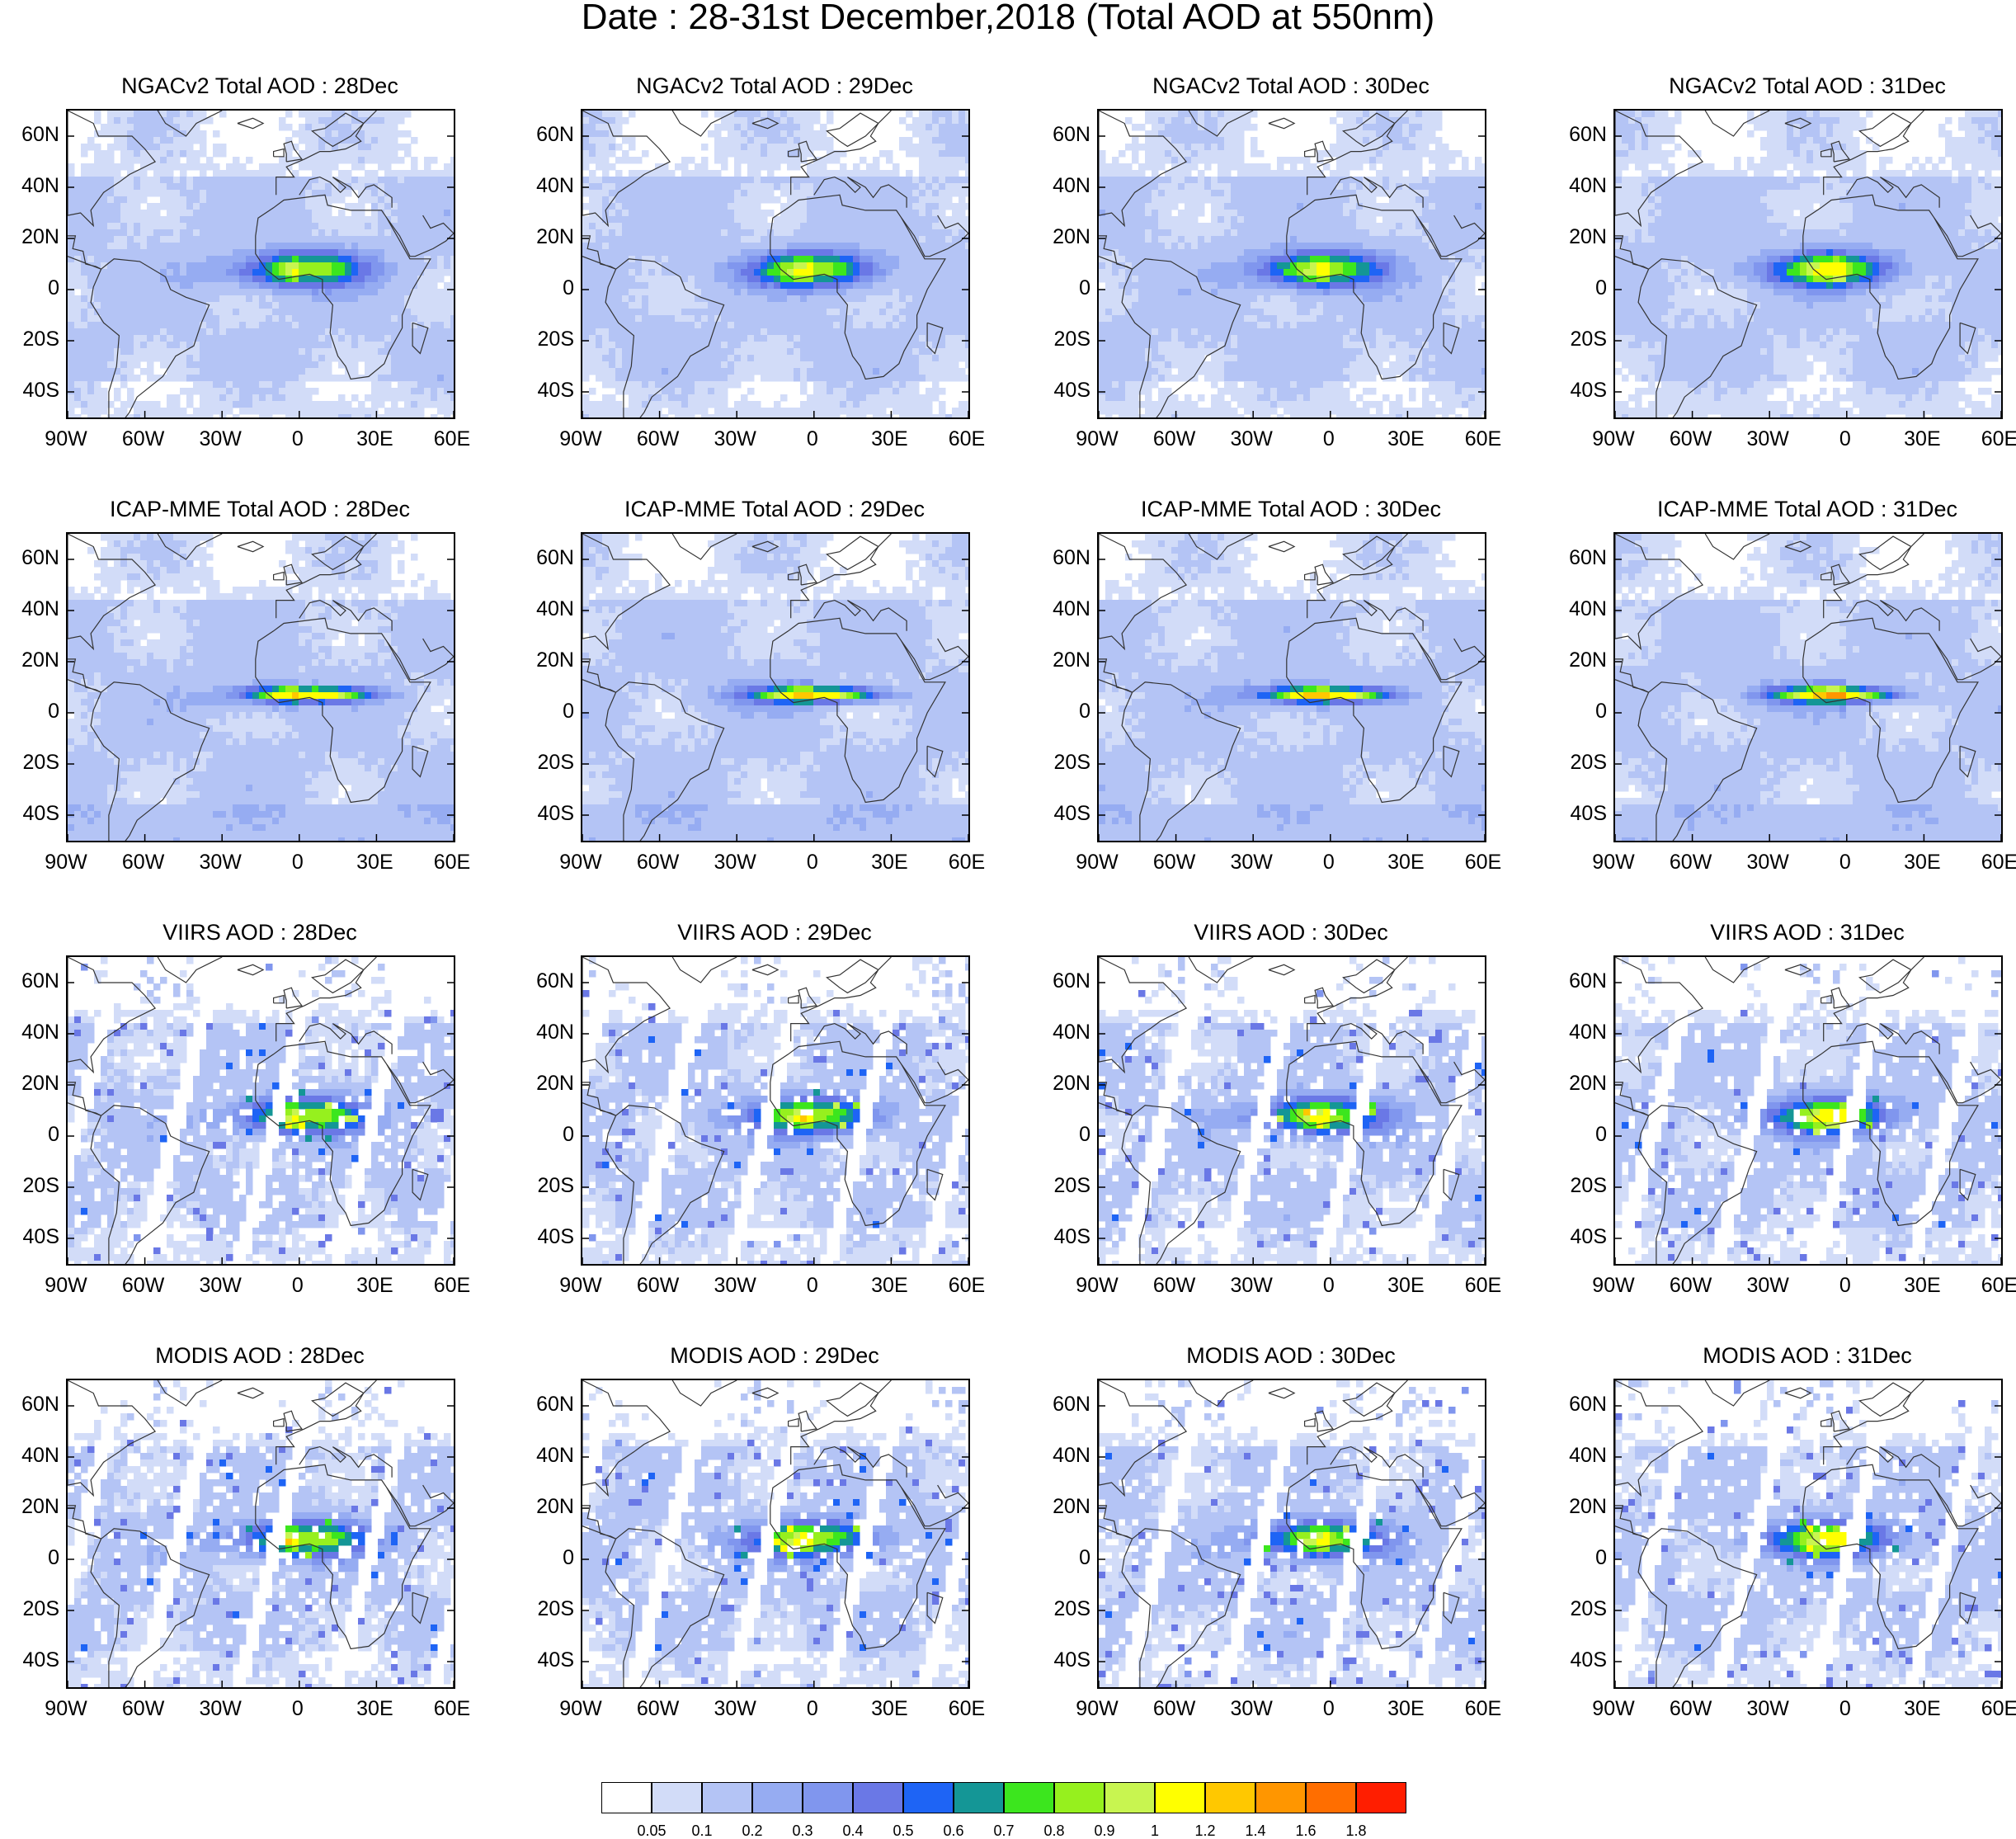 This screenshot has width=2016, height=1839. I want to click on colorbar-label: 1, so click(1154, 1830).